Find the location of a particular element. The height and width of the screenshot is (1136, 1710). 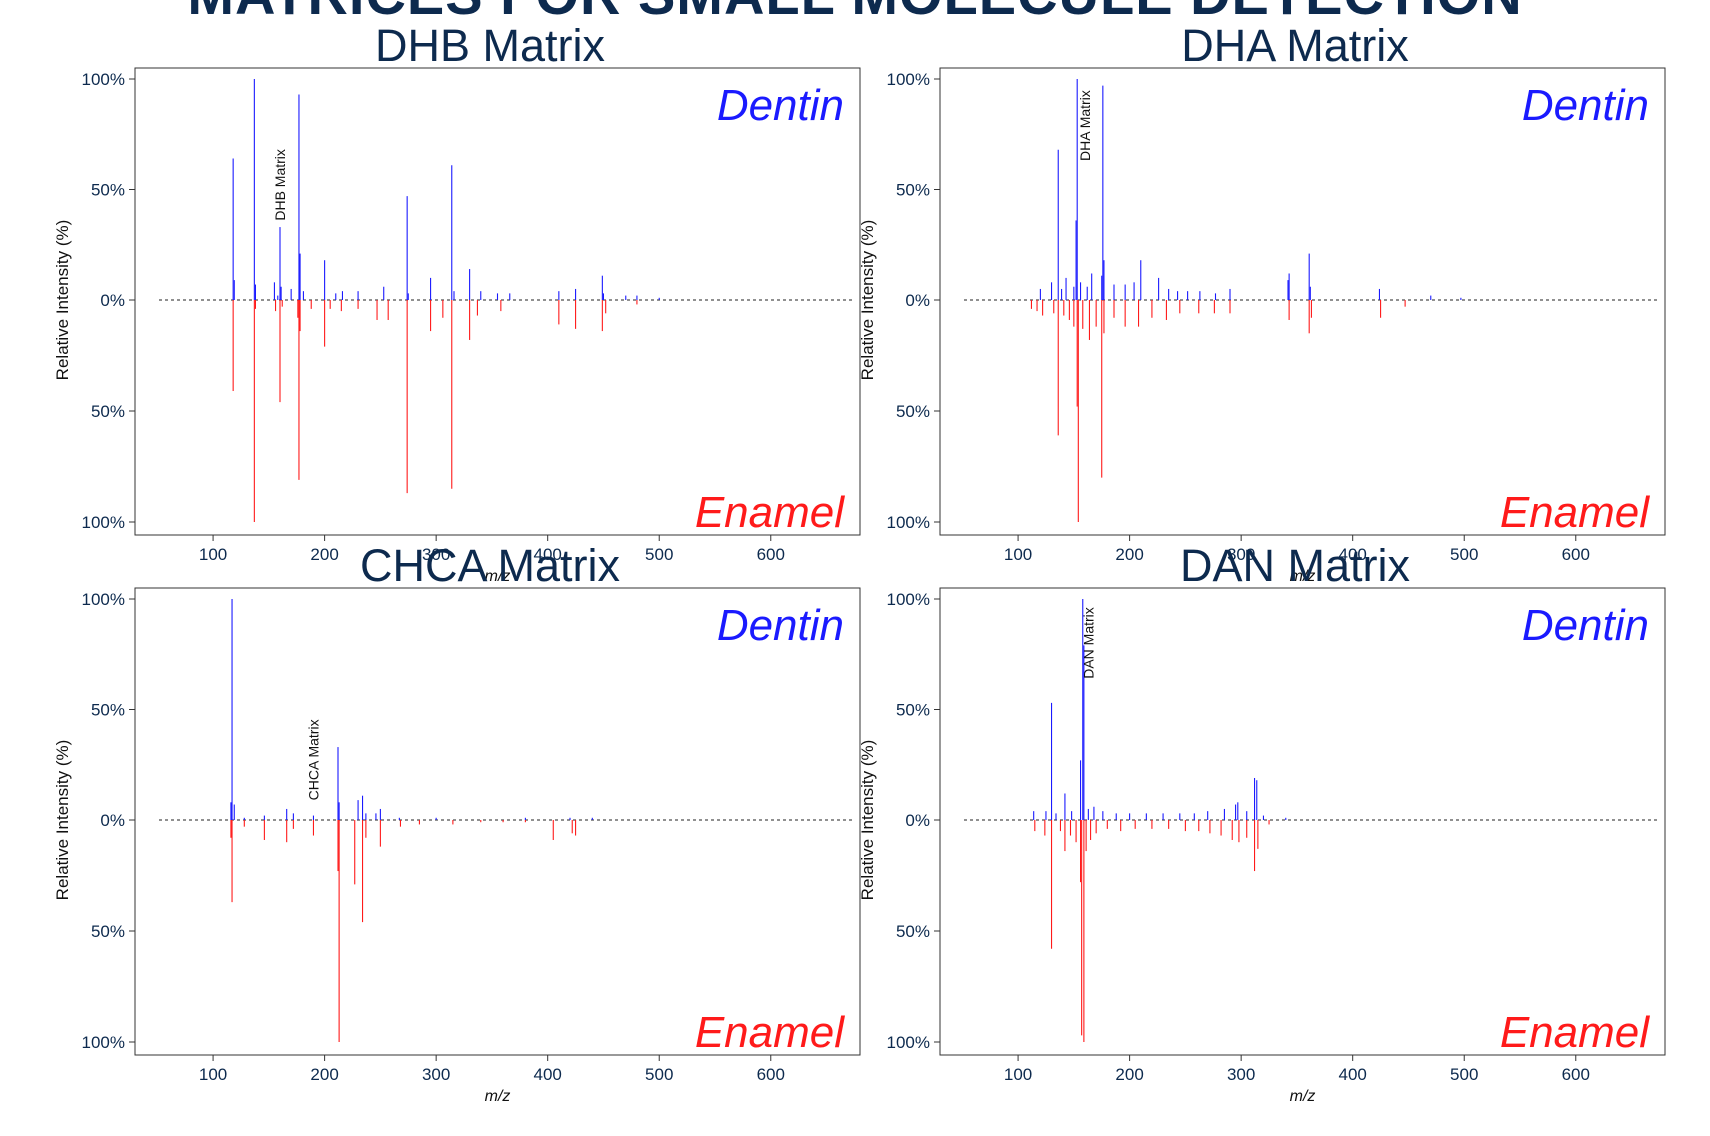

matrix-annotation: DHB Matrix is located at coordinates (280, 185).